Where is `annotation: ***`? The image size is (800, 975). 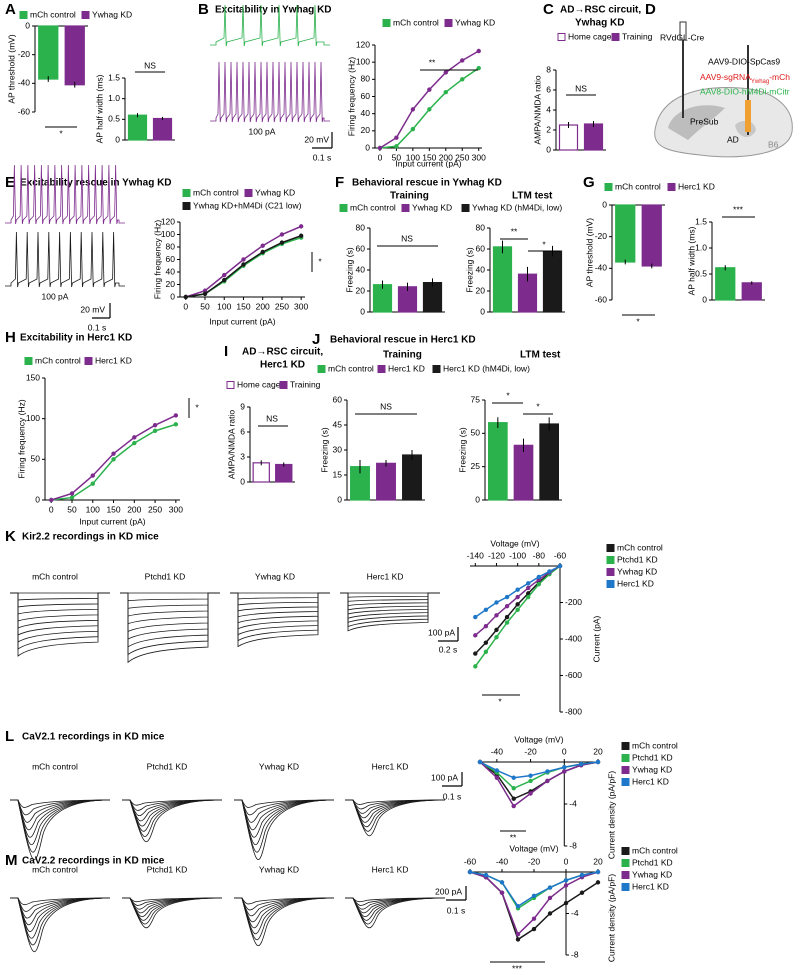 annotation: *** is located at coordinates (738, 209).